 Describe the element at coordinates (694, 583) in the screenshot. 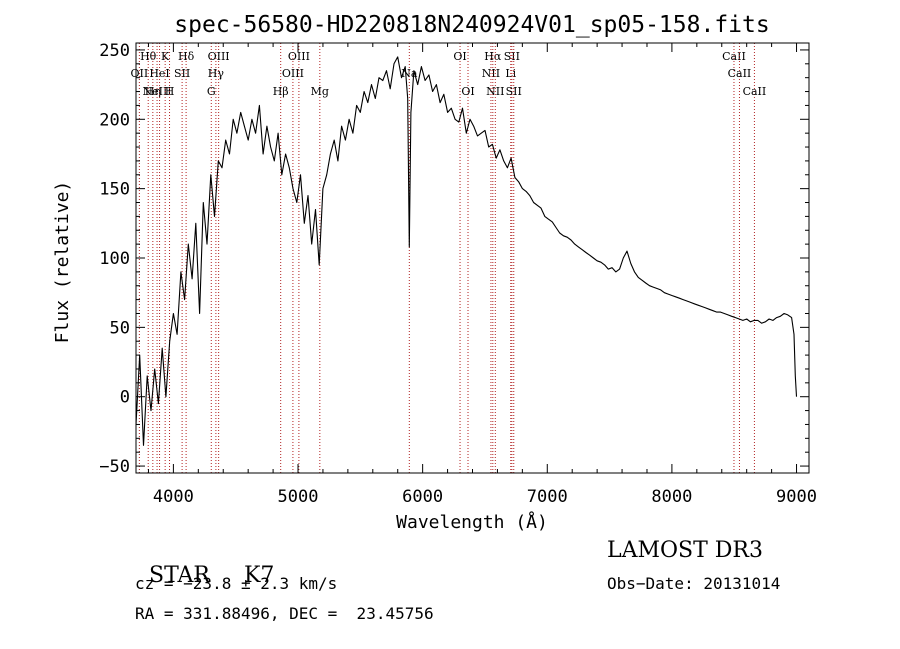

I see `observation-date: Obs−Date: 20131014` at that location.